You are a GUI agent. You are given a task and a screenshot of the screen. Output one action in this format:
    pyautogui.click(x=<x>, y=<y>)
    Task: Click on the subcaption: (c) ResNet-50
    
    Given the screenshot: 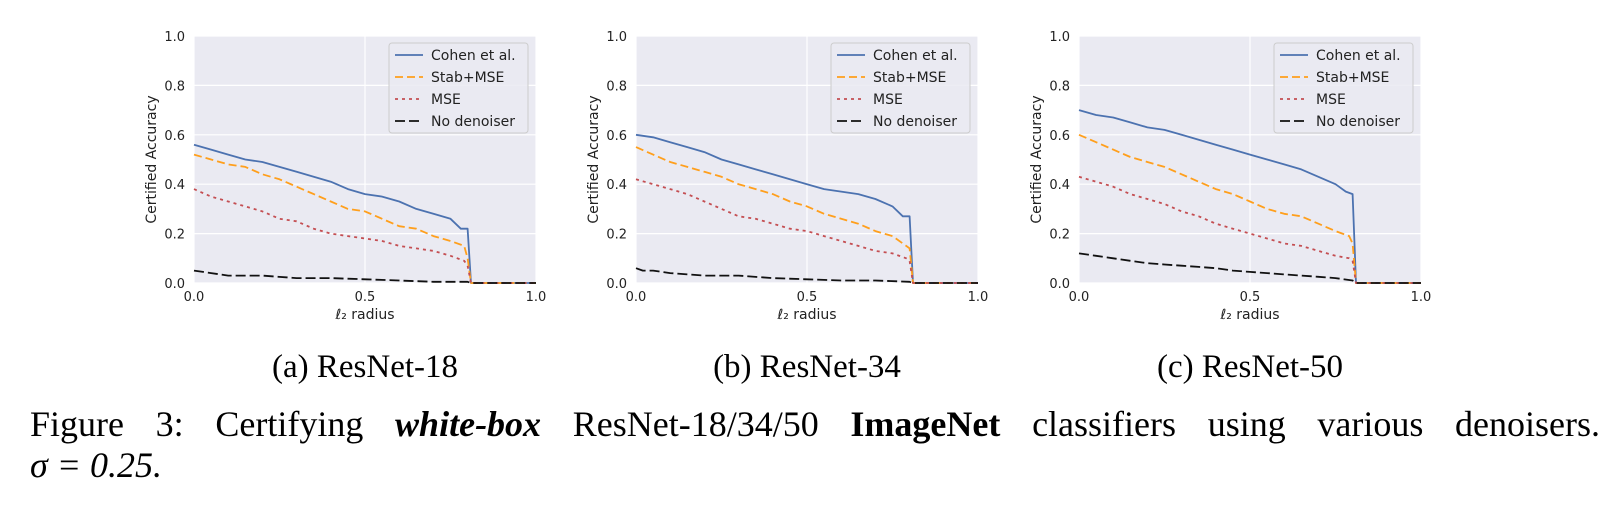 What is the action you would take?
    pyautogui.click(x=1250, y=367)
    